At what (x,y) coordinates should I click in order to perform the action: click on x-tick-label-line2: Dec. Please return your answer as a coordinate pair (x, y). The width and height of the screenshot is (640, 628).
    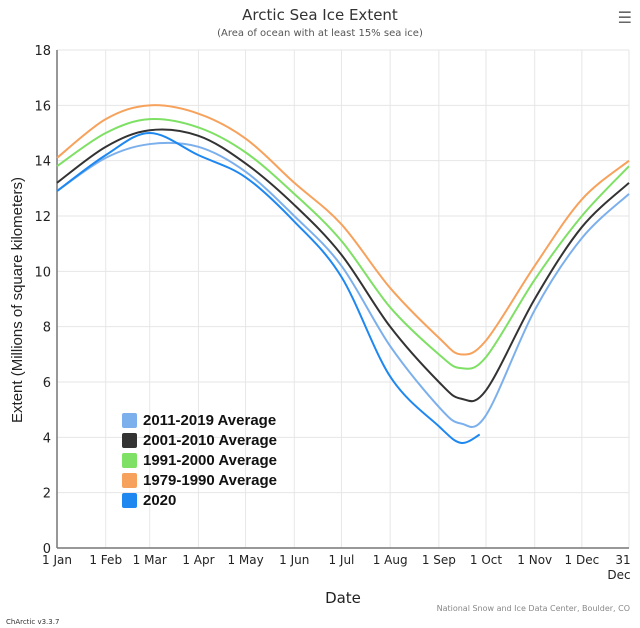
    Looking at the image, I should click on (618, 575).